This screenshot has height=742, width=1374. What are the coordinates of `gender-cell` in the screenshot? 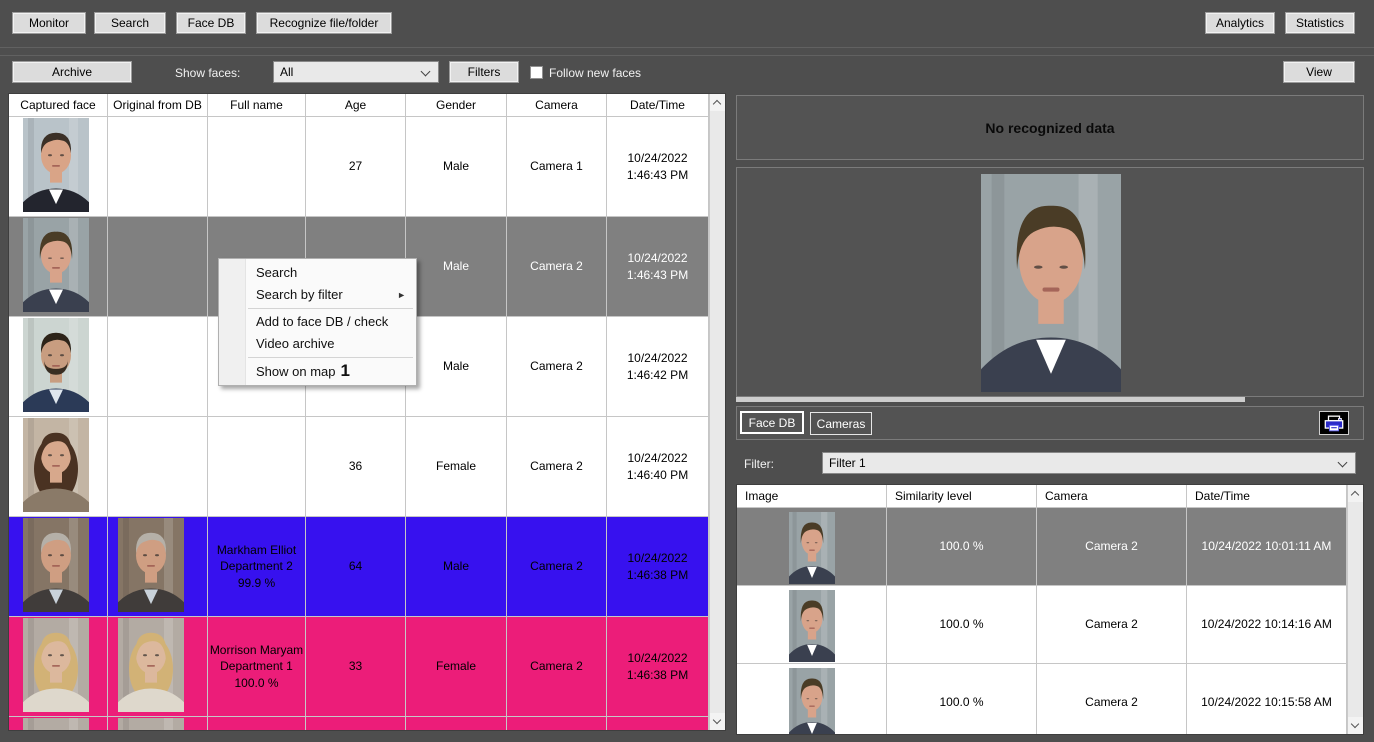 It's located at (456, 723).